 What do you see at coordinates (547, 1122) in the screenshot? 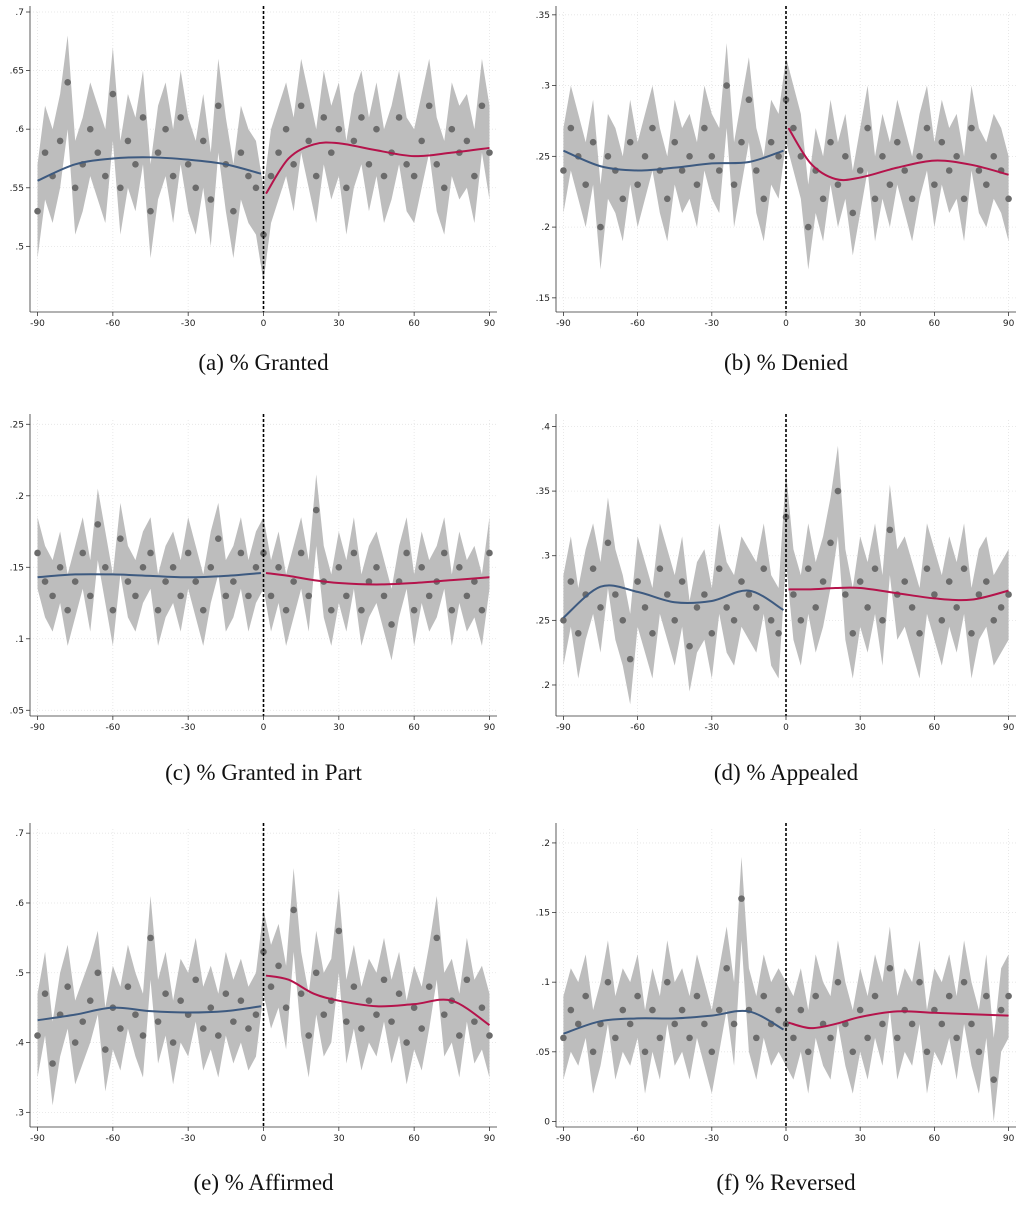
I see `y-tick-label: 0` at bounding box center [547, 1122].